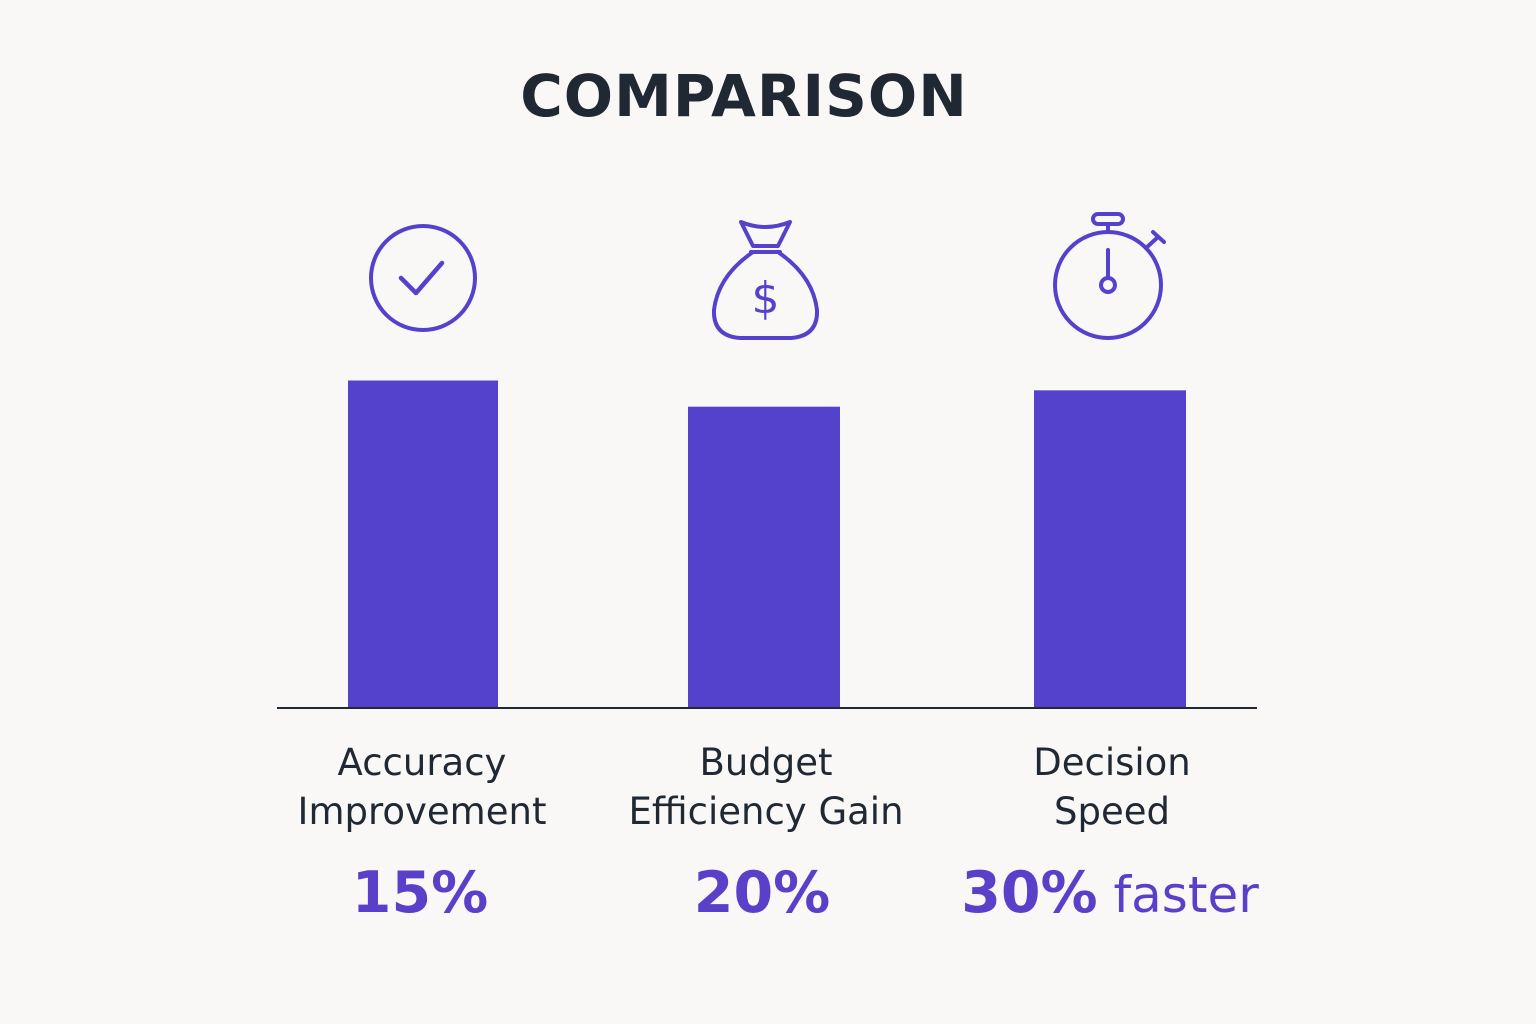  I want to click on check-circle-icon, so click(423, 278).